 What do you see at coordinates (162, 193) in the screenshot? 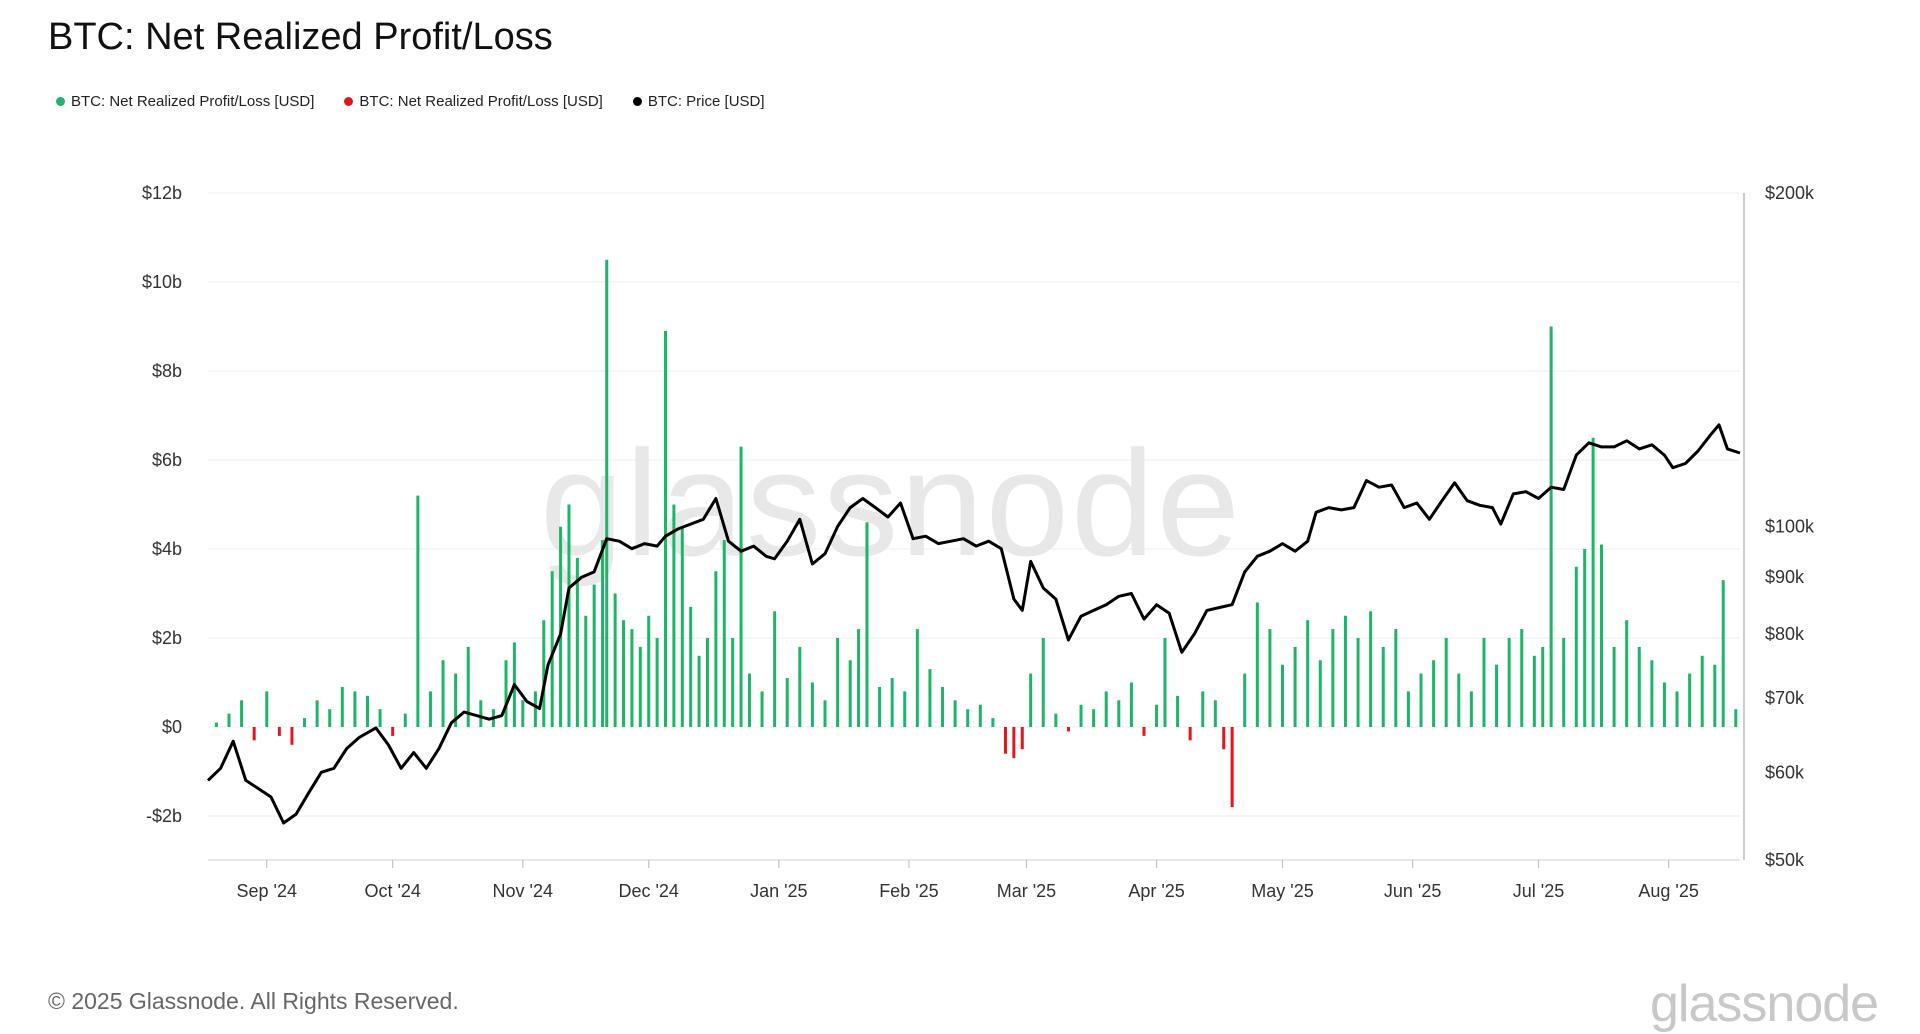
I see `left-tick-label: $12b` at bounding box center [162, 193].